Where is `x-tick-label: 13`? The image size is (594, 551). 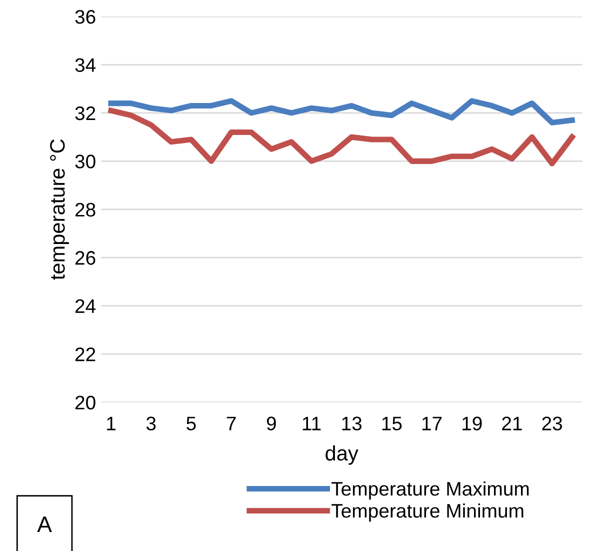 x-tick-label: 13 is located at coordinates (352, 423).